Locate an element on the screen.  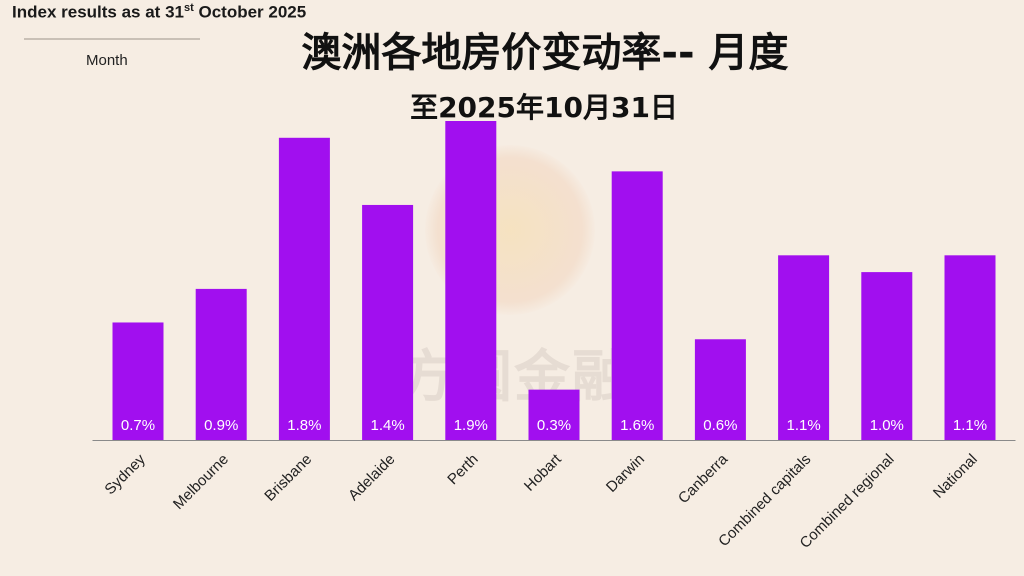
value-label: 1.0% is located at coordinates (887, 425).